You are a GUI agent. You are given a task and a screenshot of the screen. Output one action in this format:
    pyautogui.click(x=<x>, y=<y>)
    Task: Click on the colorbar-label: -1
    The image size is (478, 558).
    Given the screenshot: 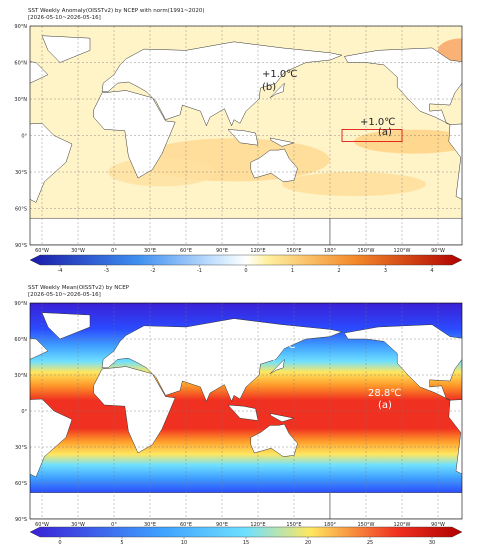 What is the action you would take?
    pyautogui.click(x=199, y=271)
    